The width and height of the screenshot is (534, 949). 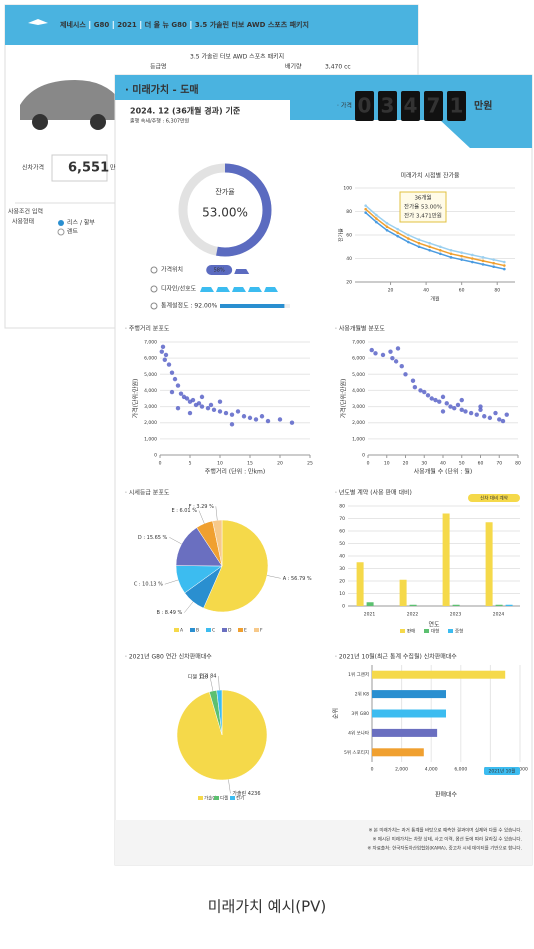 What do you see at coordinates (210, 798) in the screenshot?
I see `legend-label: 가솔린` at bounding box center [210, 798].